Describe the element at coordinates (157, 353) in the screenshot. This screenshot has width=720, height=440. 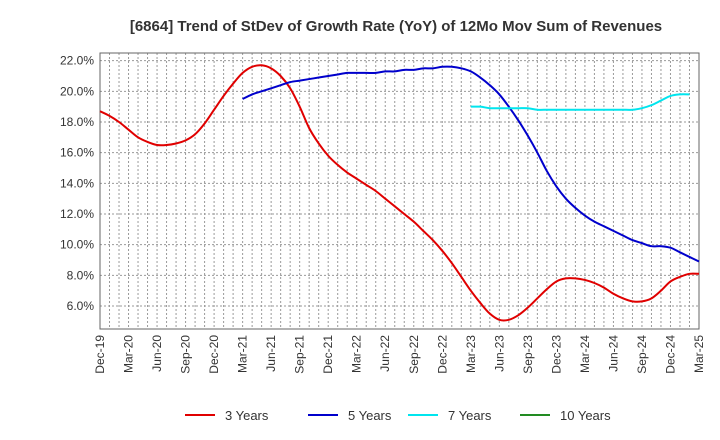
I see `x-tick-label: Jun-20` at that location.